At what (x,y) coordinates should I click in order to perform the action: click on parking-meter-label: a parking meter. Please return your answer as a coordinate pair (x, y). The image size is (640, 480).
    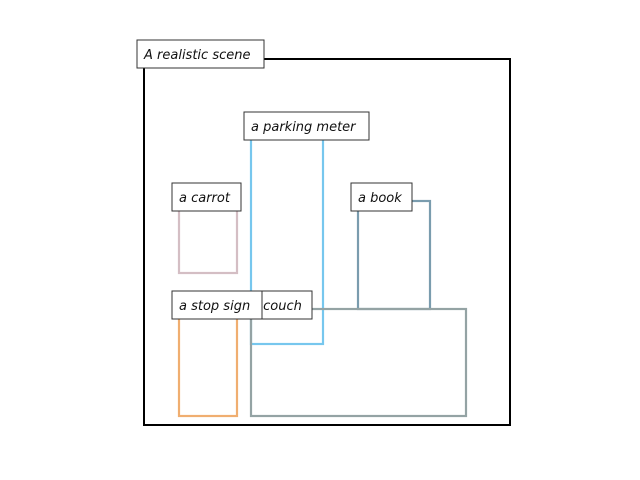
    Looking at the image, I should click on (306, 126).